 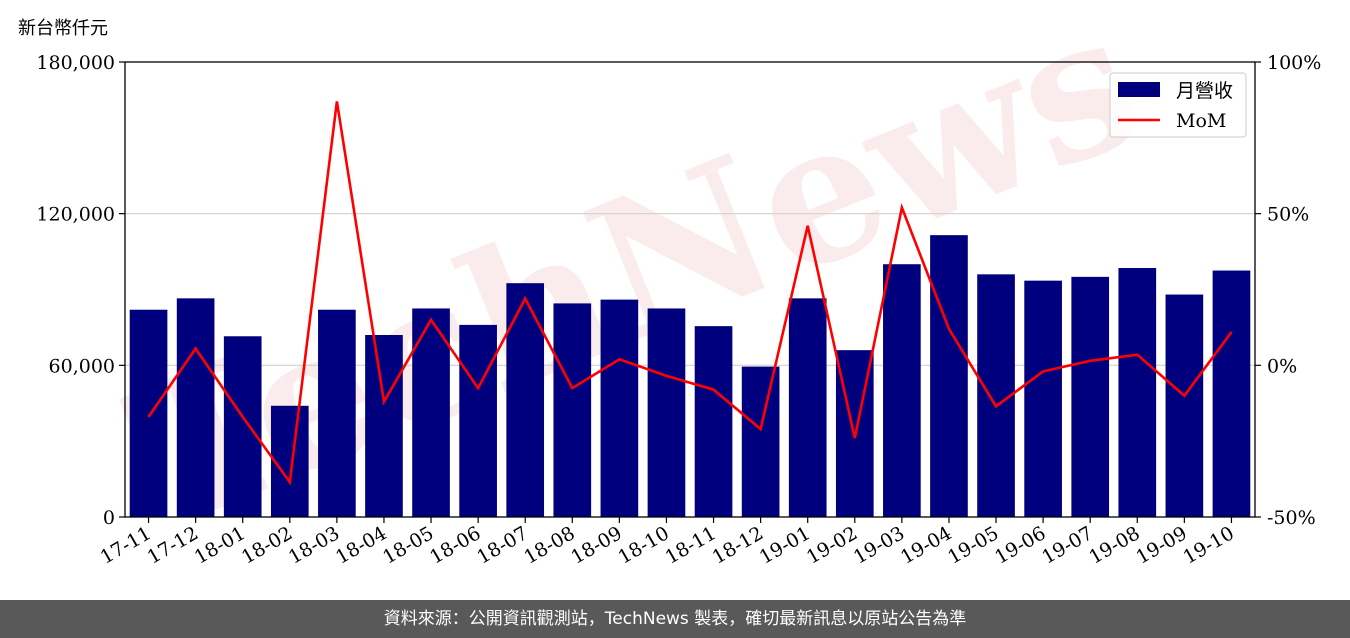 I want to click on x-tick-label: 19-04, so click(x=926, y=545).